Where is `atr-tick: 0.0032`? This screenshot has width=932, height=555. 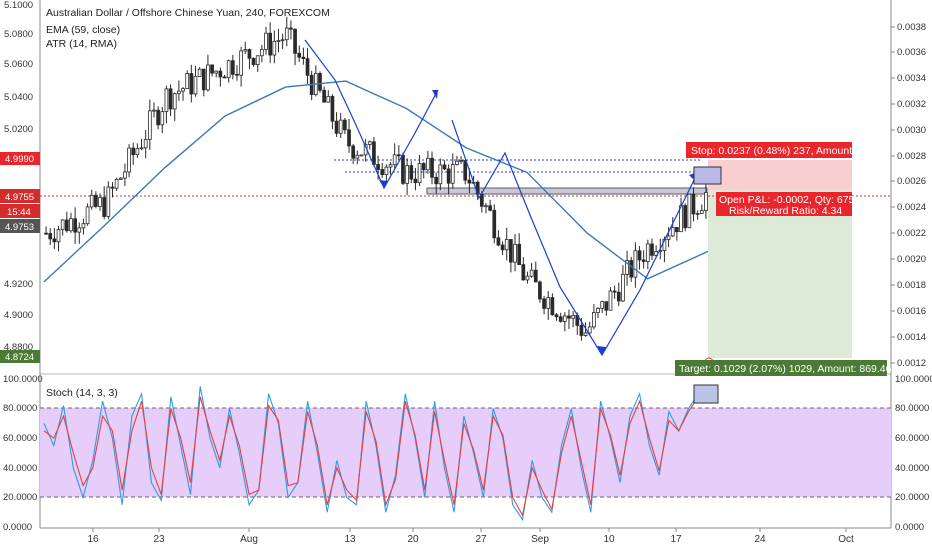 atr-tick: 0.0032 is located at coordinates (911, 104).